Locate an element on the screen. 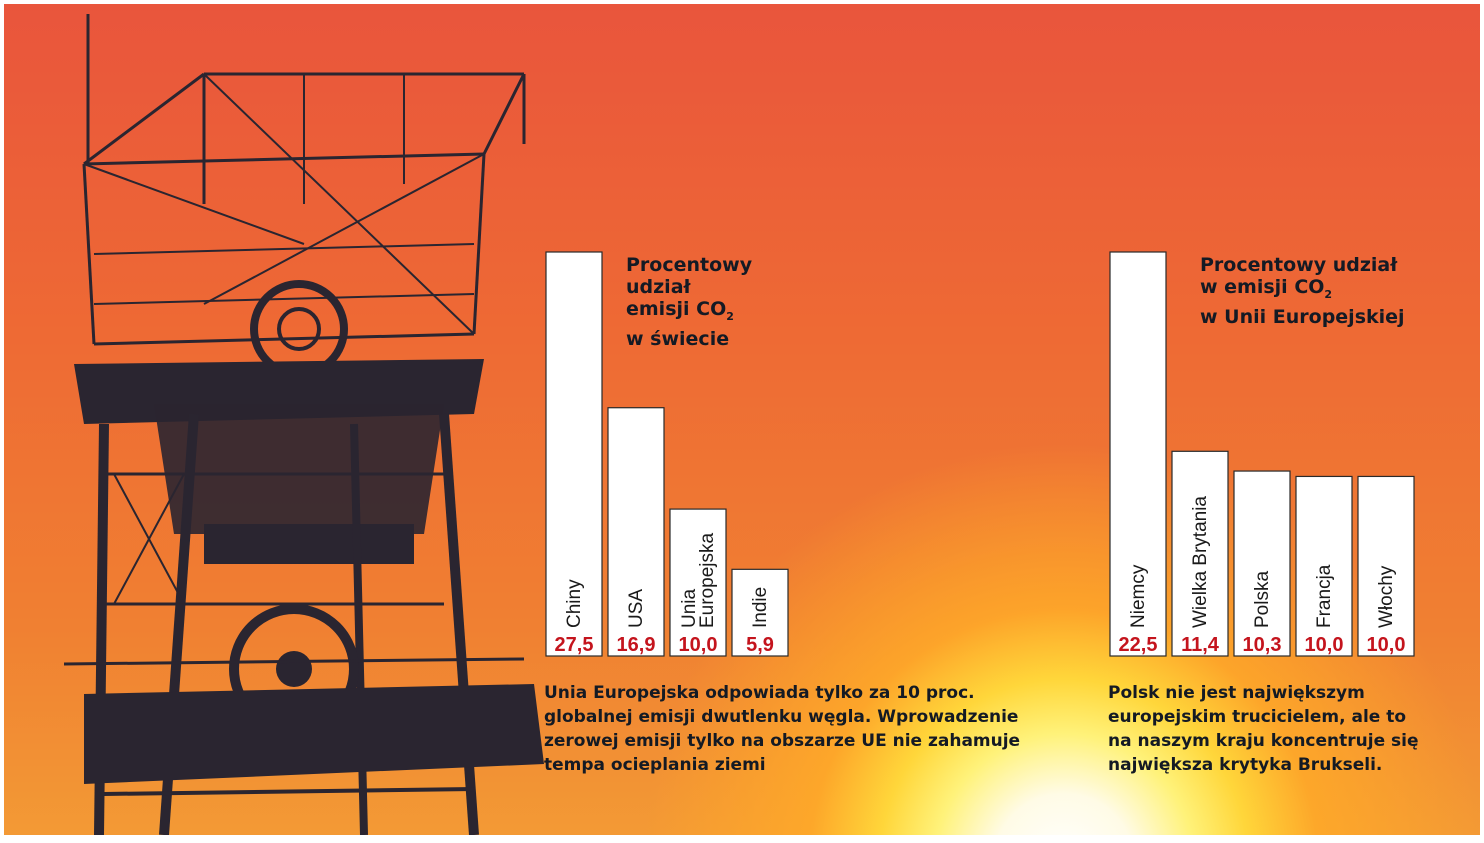 This screenshot has height=843, width=1484. category-label: Europejska is located at coordinates (707, 580).